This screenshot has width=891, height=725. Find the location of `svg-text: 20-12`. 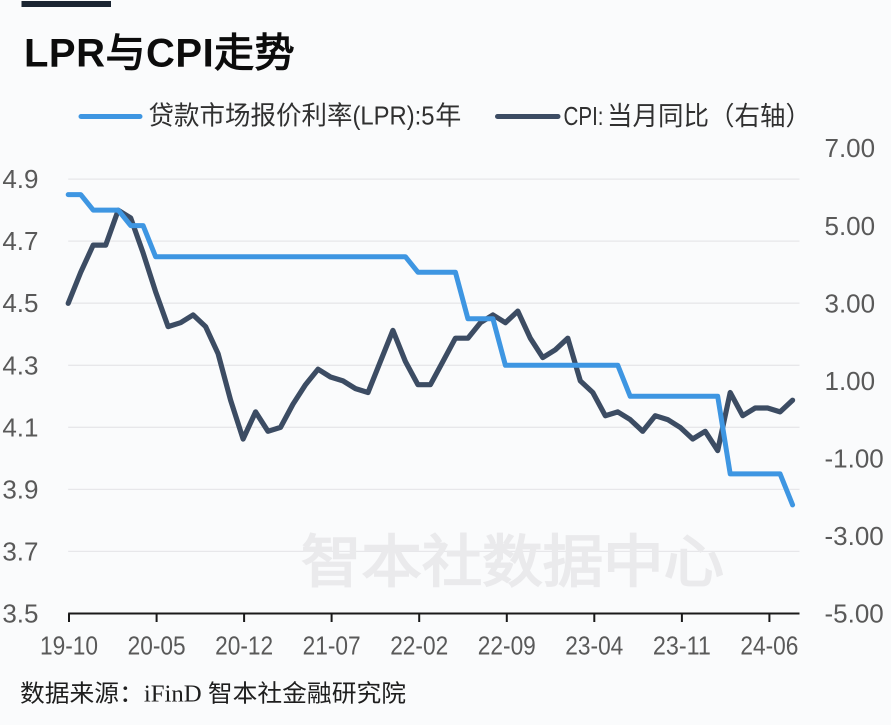

svg-text: 20-12 is located at coordinates (244, 646).